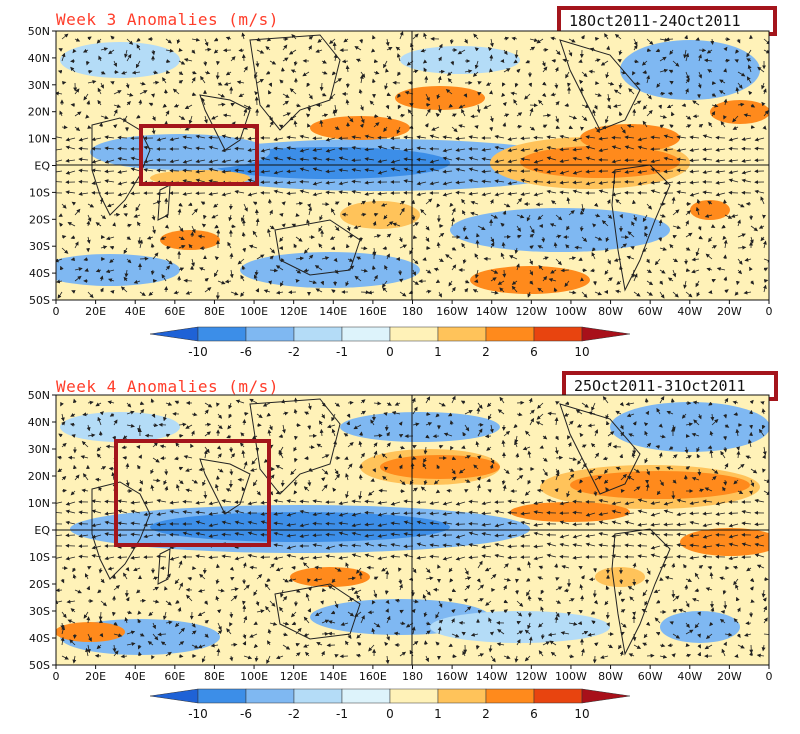 This screenshot has height=734, width=800. Describe the element at coordinates (610, 676) in the screenshot. I see `lon-tick-label: 80W` at that location.